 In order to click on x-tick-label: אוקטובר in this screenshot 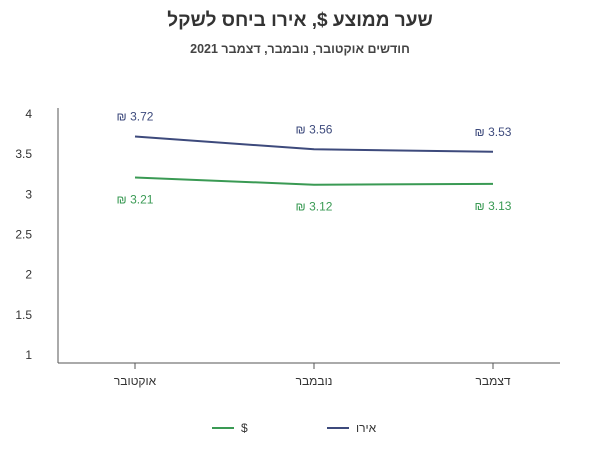, I will do `click(135, 381)`.